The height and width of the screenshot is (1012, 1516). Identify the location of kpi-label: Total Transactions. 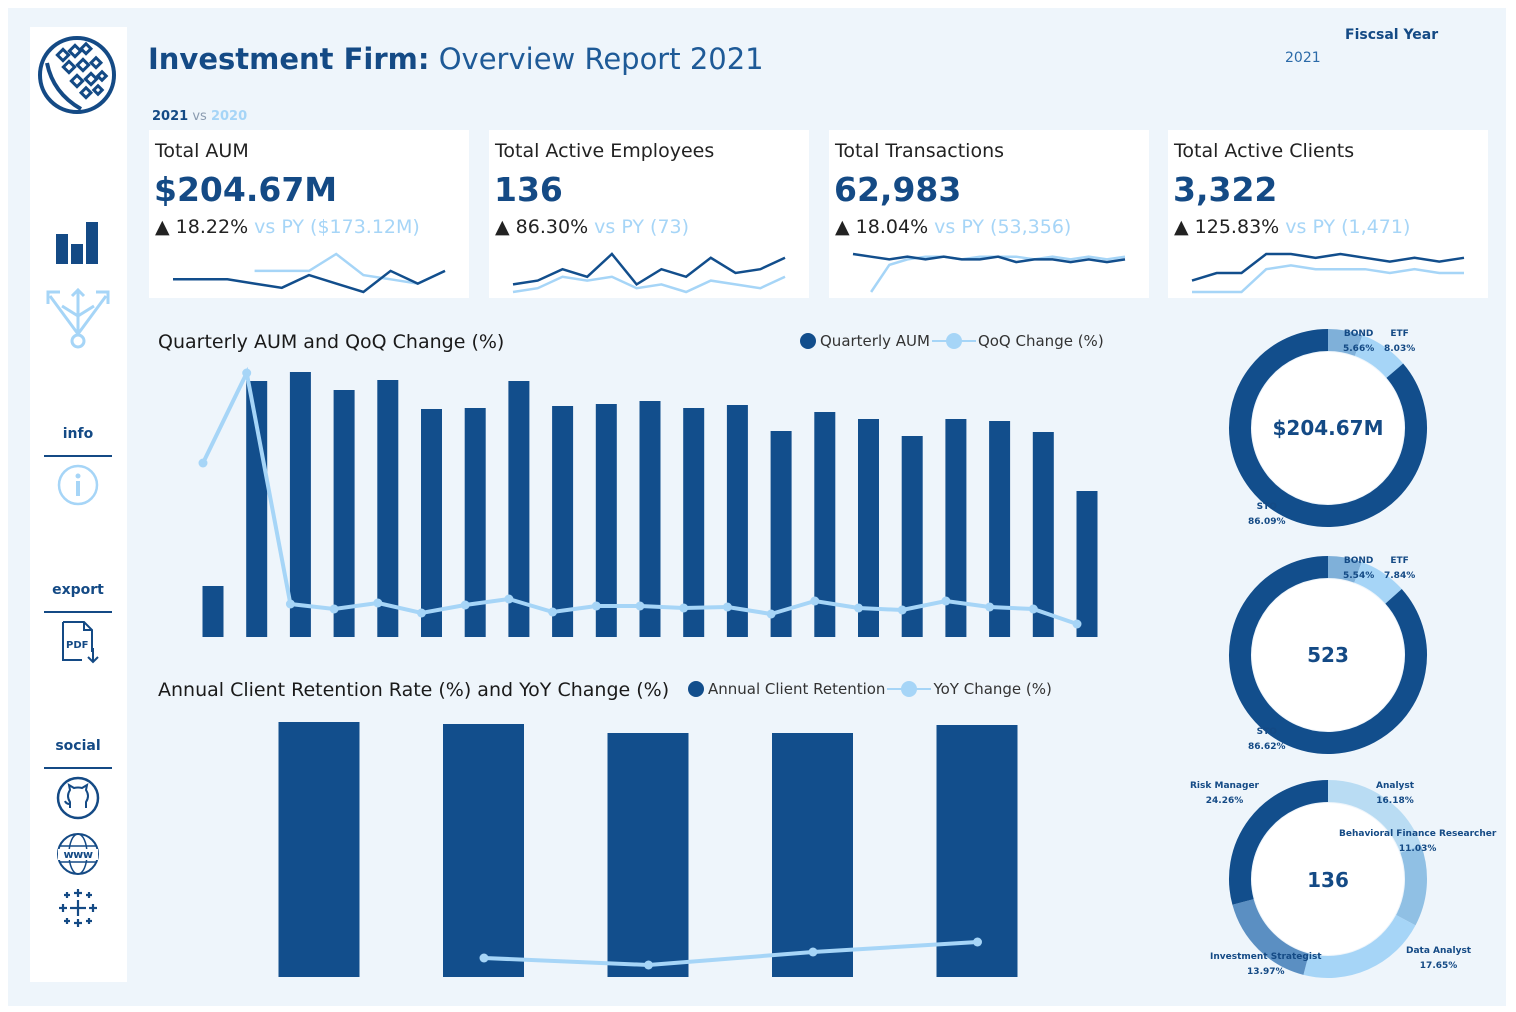
(920, 151).